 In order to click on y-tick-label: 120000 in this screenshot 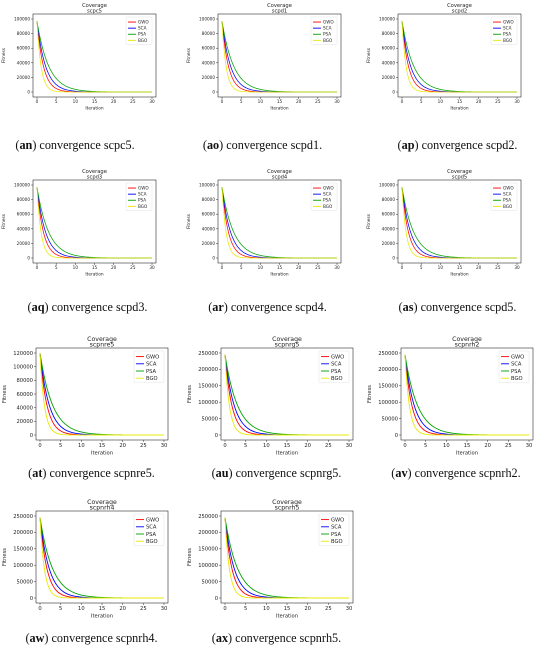, I will do `click(23, 354)`.